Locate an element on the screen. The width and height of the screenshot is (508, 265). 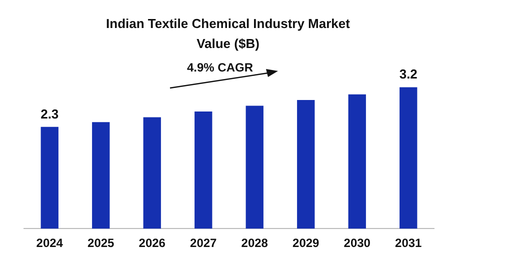
x-tick-label: 2030 is located at coordinates (357, 243).